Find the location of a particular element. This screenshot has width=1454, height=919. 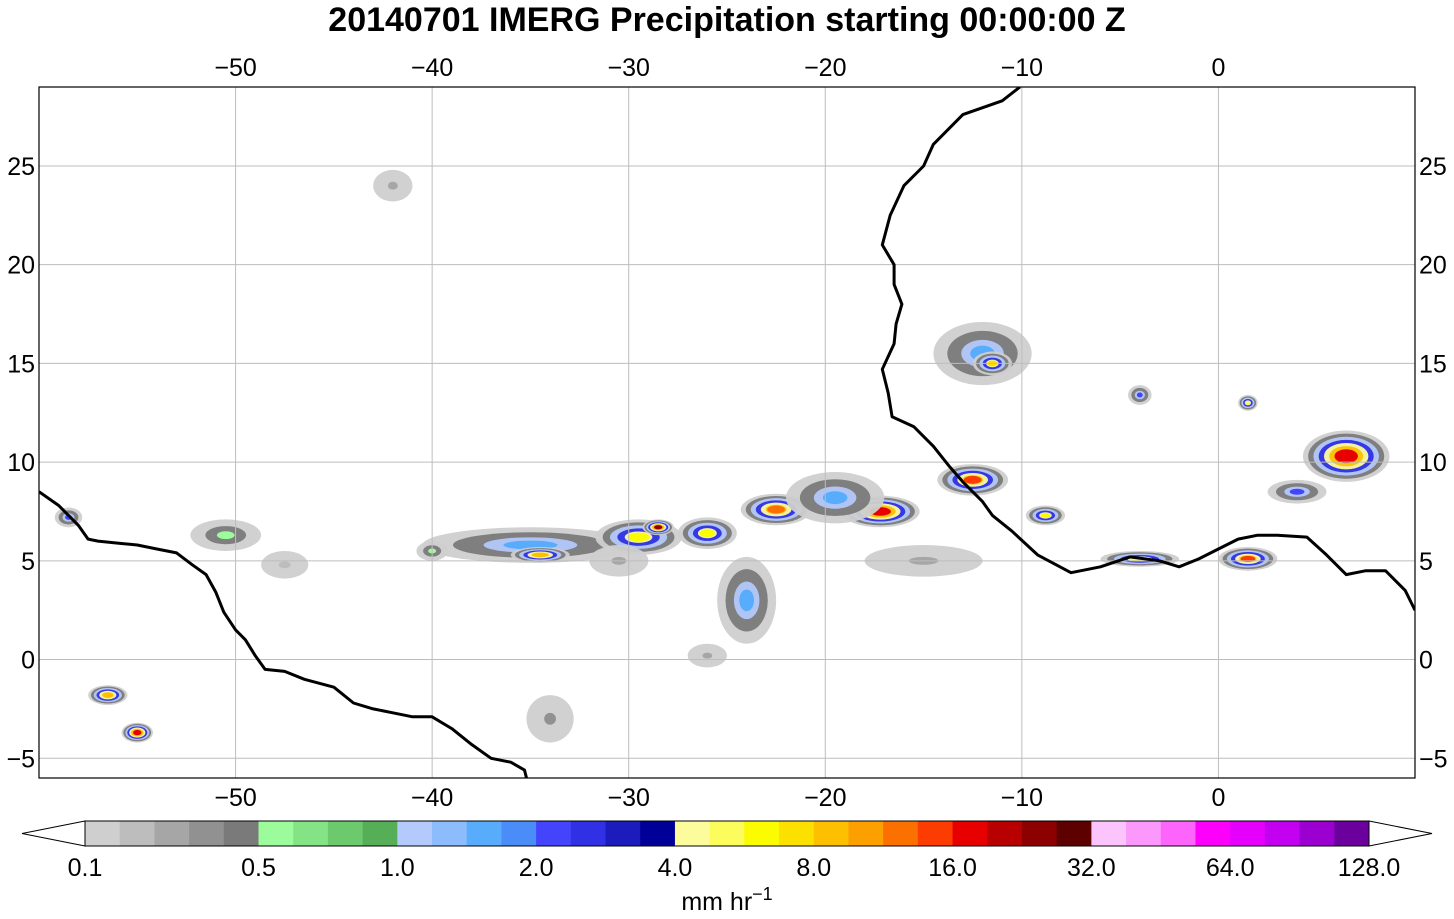

colorbar-label: 128.0 is located at coordinates (1369, 868).